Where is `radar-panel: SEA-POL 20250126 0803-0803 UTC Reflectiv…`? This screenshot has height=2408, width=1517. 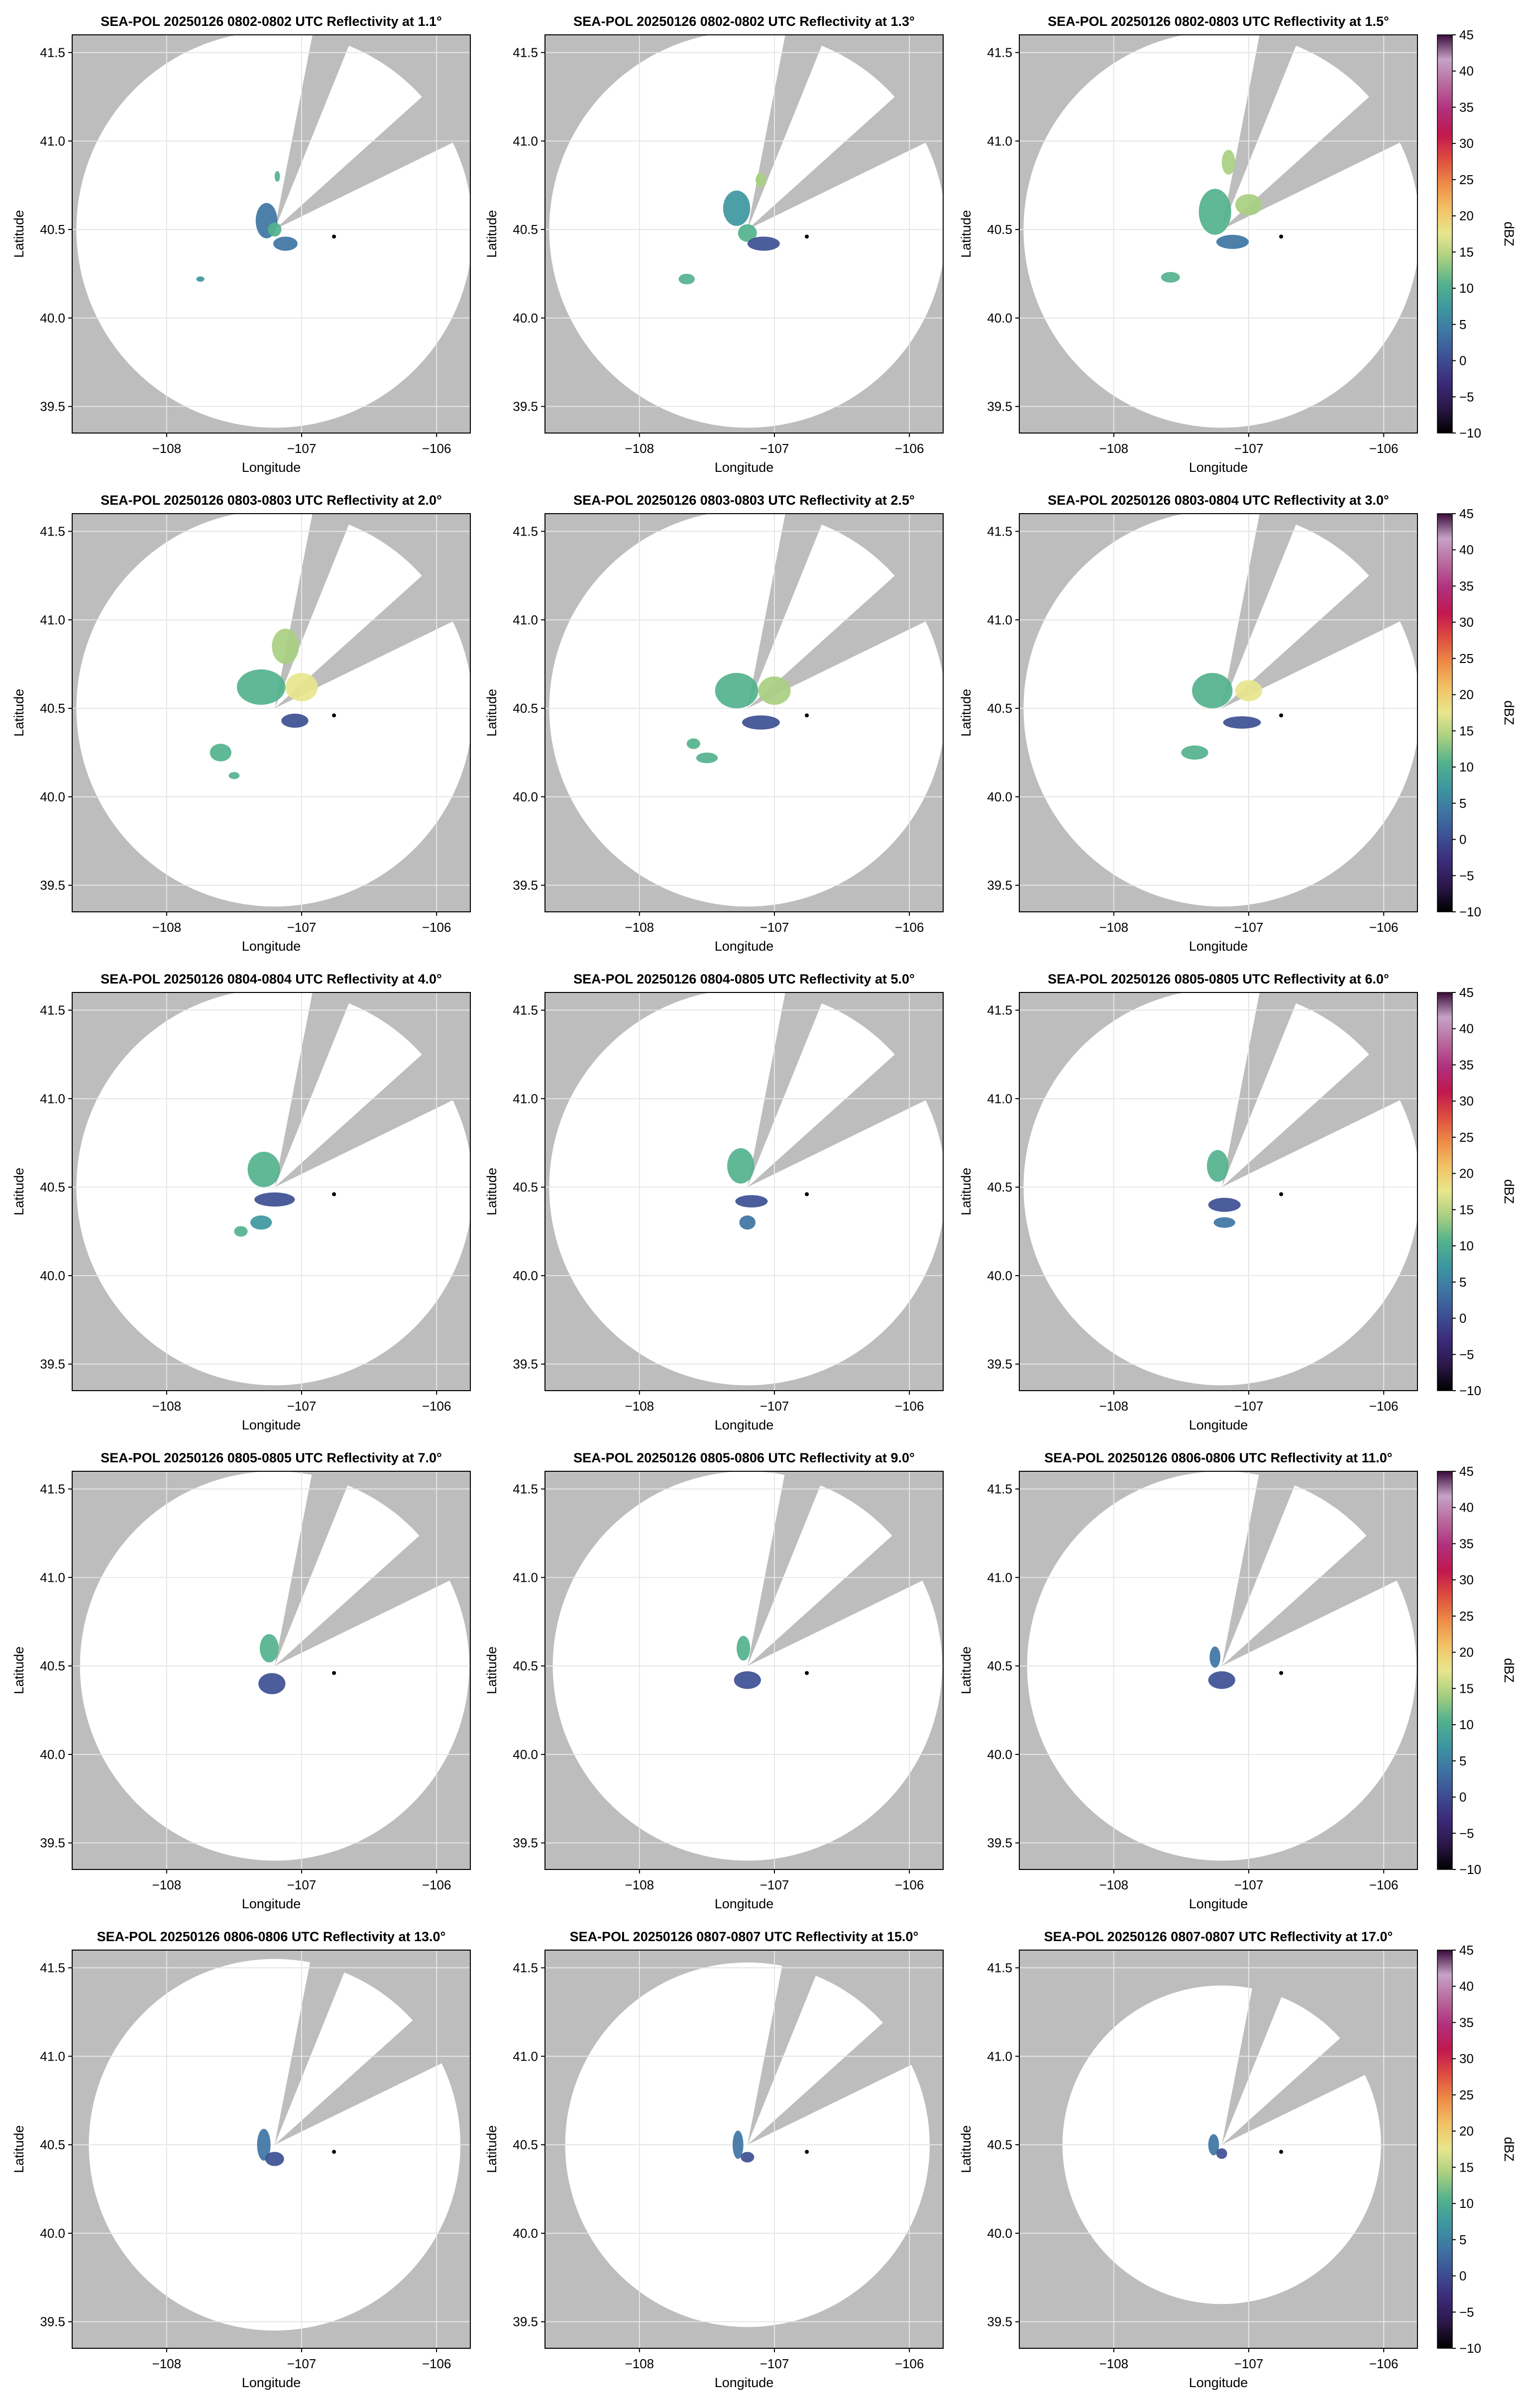
radar-panel: SEA-POL 20250126 0803-0803 UTC Reflectiv… is located at coordinates (241, 723).